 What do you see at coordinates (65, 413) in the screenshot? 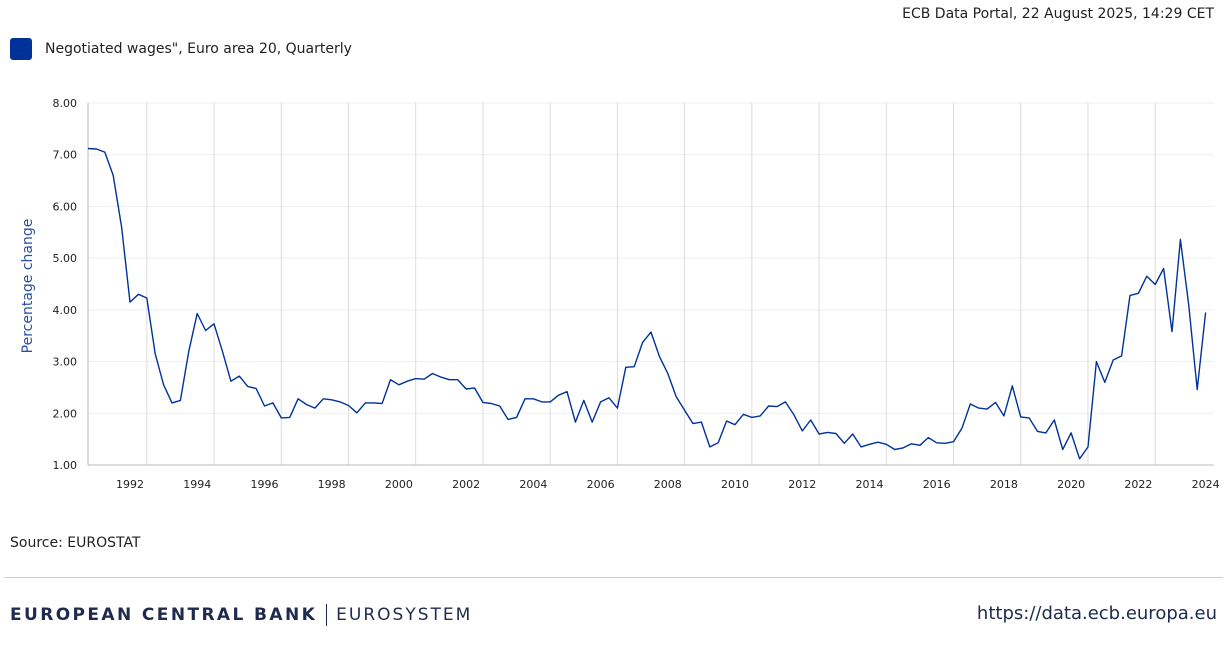
I see `y-tick-label: 2.00` at bounding box center [65, 413].